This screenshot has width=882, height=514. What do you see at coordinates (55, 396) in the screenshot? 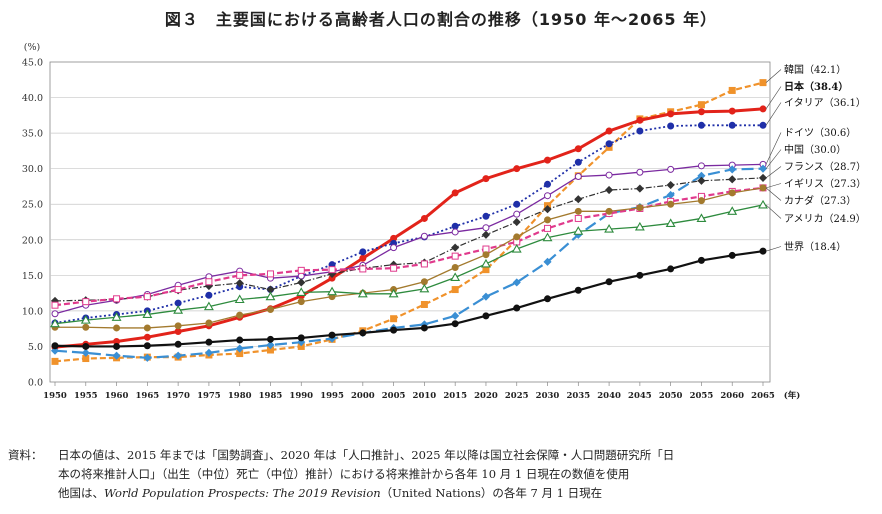
I see `x-tick-label: 1950` at bounding box center [55, 396].